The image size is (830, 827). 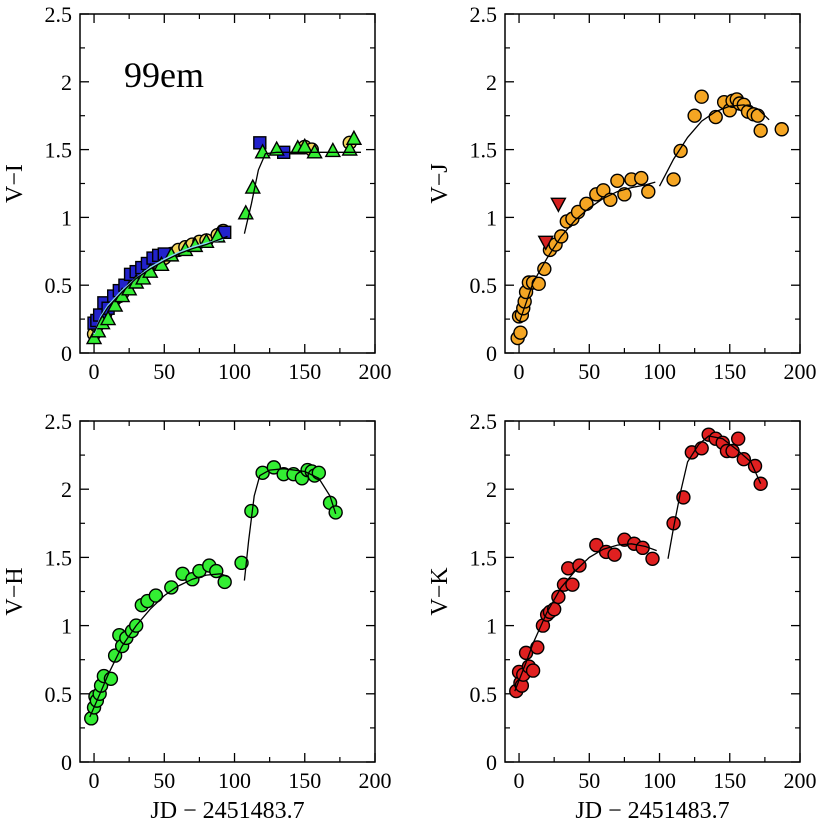 What do you see at coordinates (15, 183) in the screenshot?
I see `y-axis-label: V−I` at bounding box center [15, 183].